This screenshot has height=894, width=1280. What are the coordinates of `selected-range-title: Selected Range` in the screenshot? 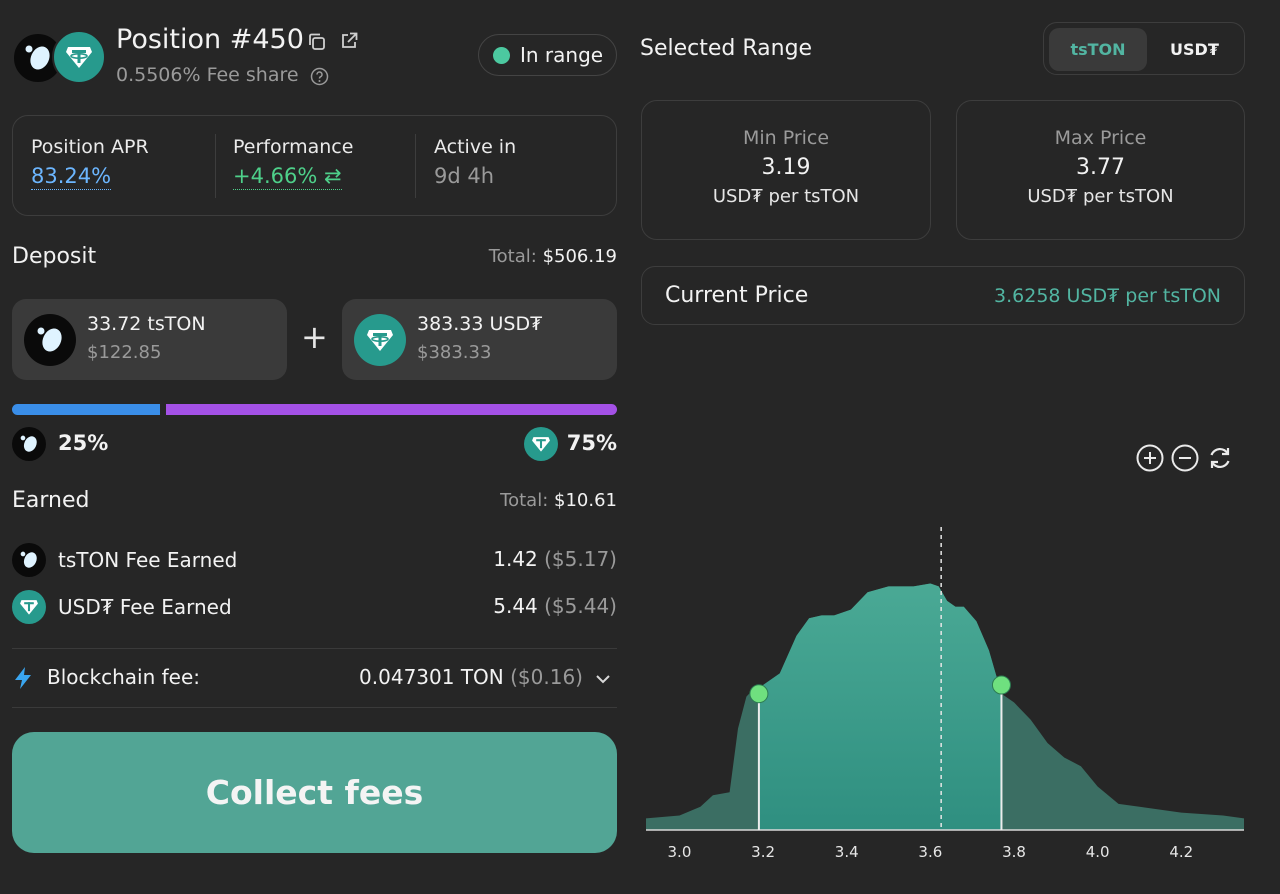 It's located at (726, 48).